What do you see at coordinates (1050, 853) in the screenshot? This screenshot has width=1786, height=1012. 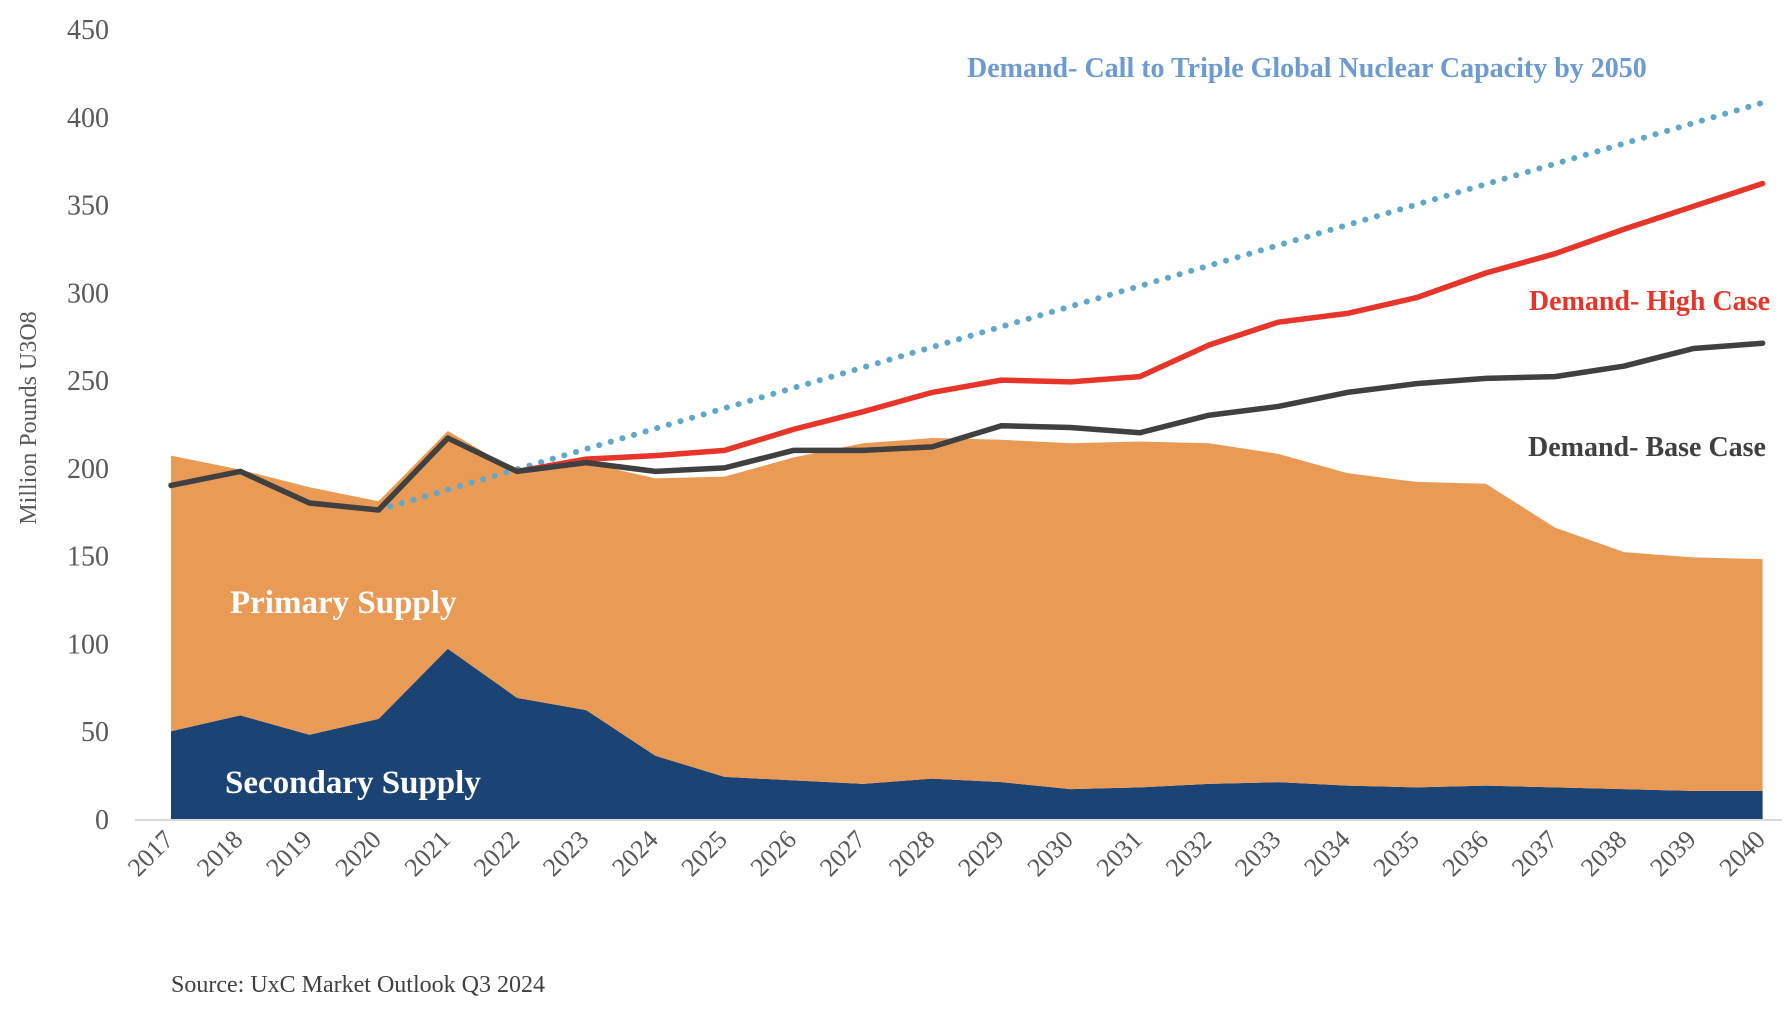 I see `x-tick-label: 2030` at bounding box center [1050, 853].